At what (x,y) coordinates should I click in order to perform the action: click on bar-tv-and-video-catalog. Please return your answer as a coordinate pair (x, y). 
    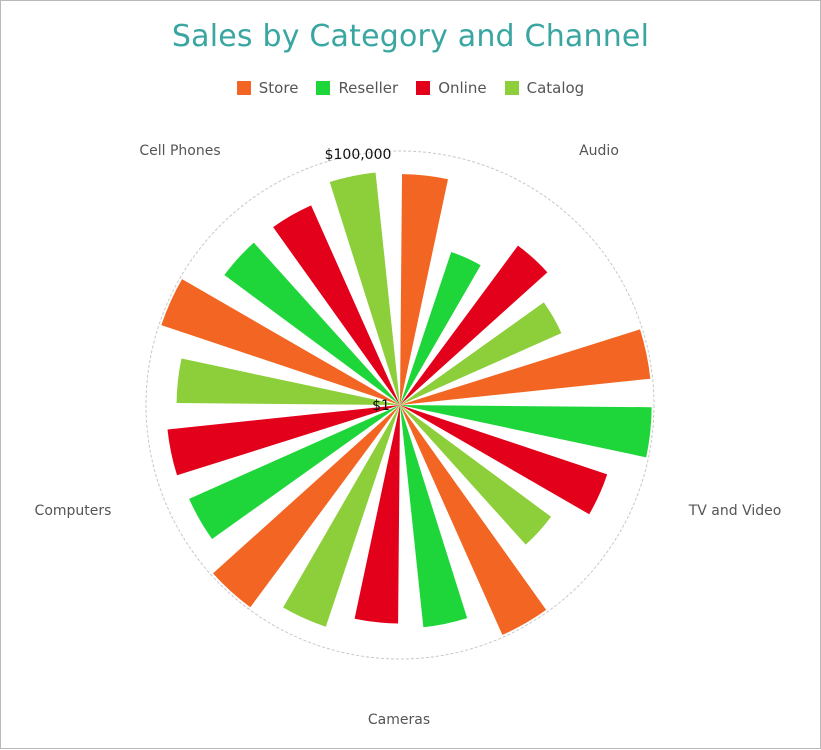
    Looking at the image, I should click on (476, 475).